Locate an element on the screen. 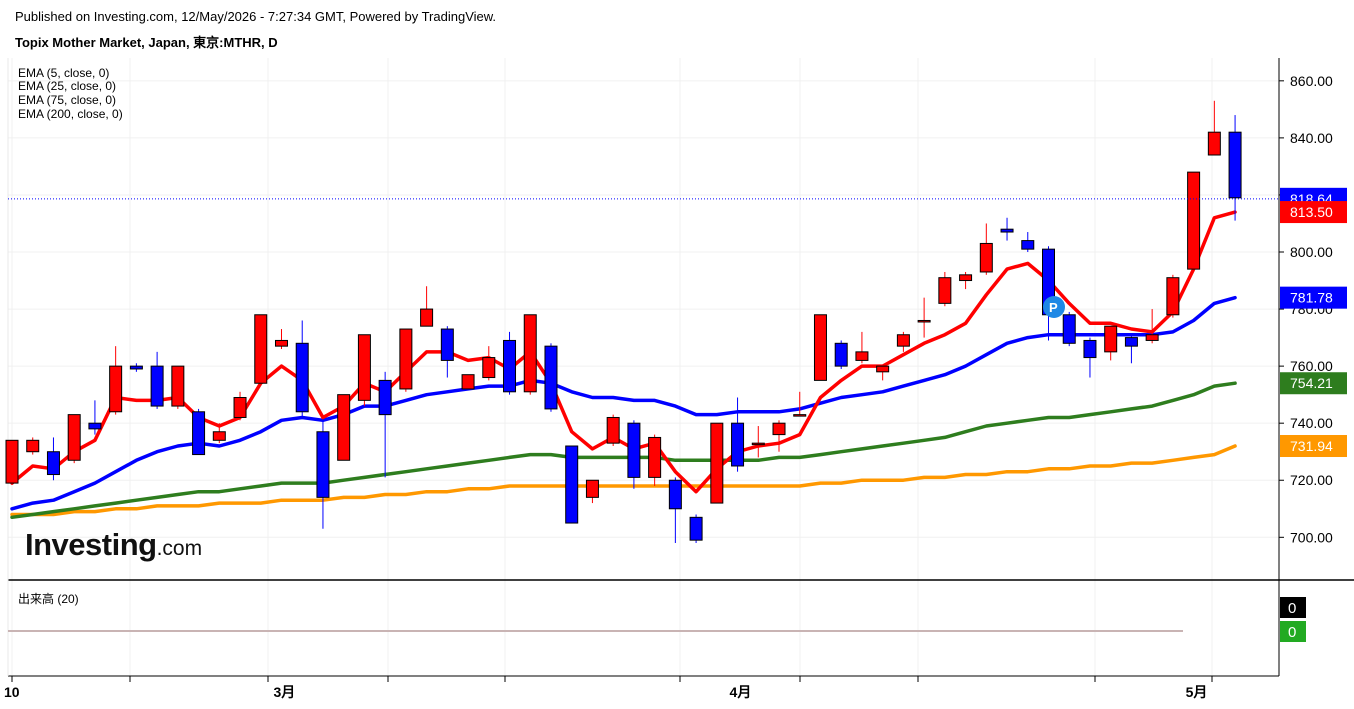  ema25-badge: 781.78 is located at coordinates (1313, 297).